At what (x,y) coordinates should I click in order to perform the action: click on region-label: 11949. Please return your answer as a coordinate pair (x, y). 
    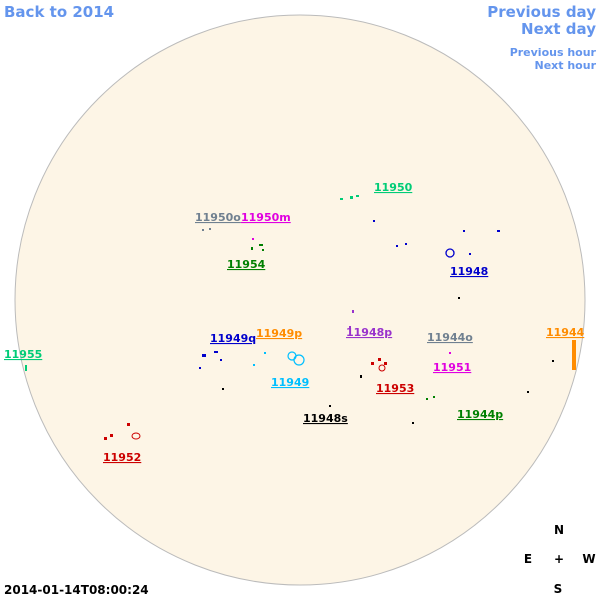
    Looking at the image, I should click on (290, 382).